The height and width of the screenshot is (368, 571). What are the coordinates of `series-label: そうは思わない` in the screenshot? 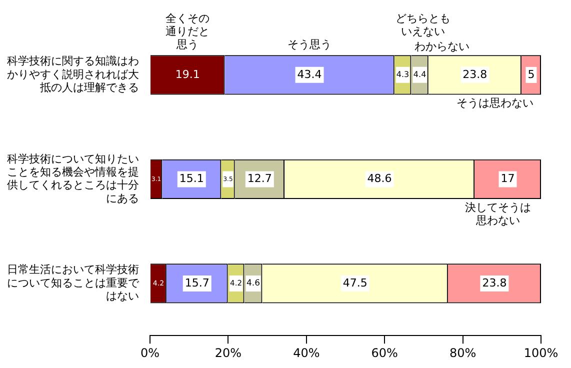 It's located at (495, 103).